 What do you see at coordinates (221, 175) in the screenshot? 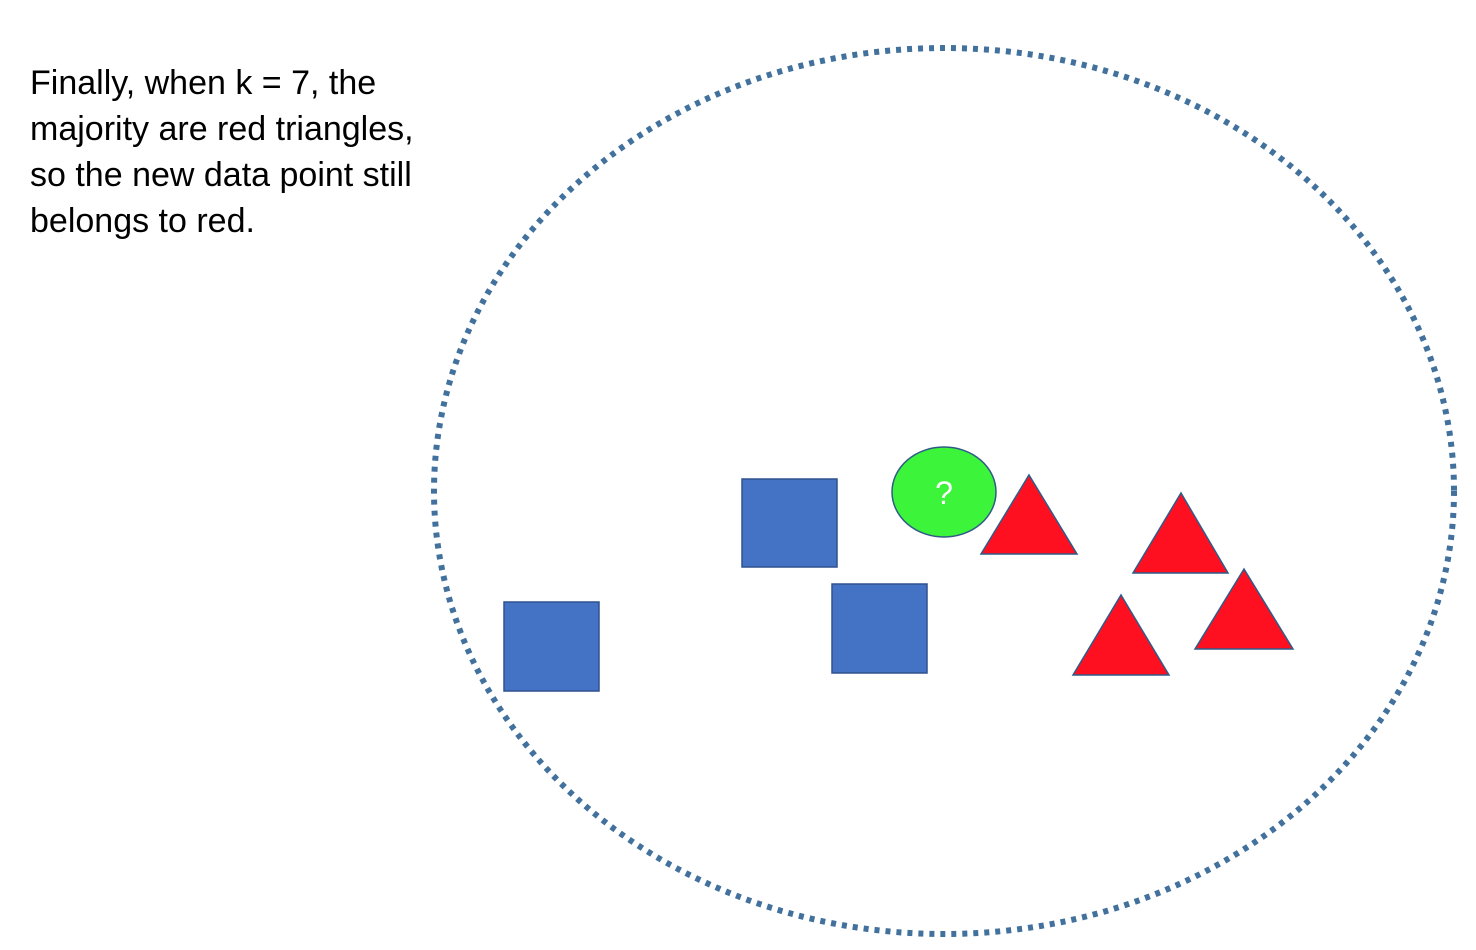
I see `caption-line: so the new data point still` at bounding box center [221, 175].